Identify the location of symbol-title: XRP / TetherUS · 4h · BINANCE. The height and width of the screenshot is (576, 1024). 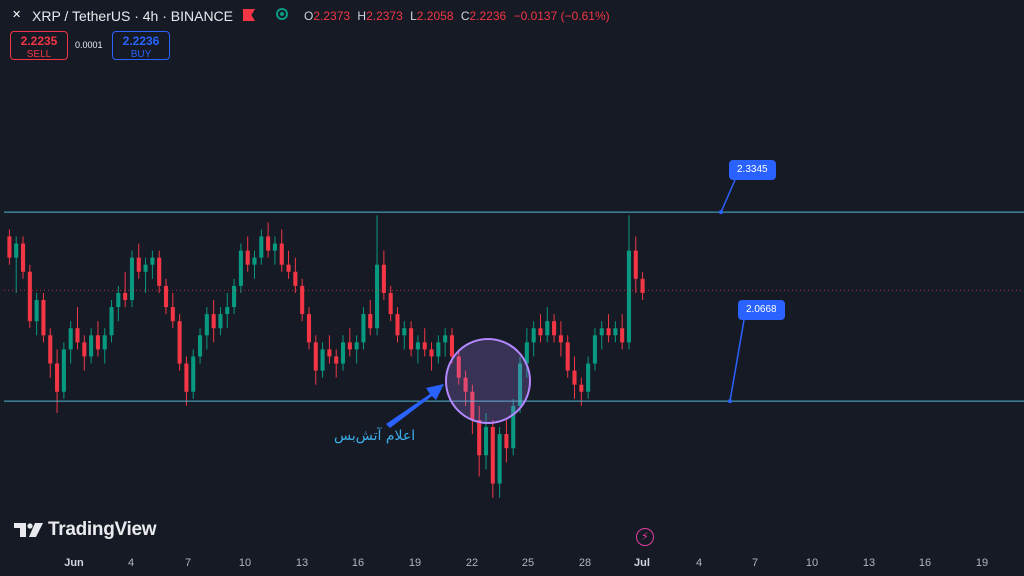
(132, 16).